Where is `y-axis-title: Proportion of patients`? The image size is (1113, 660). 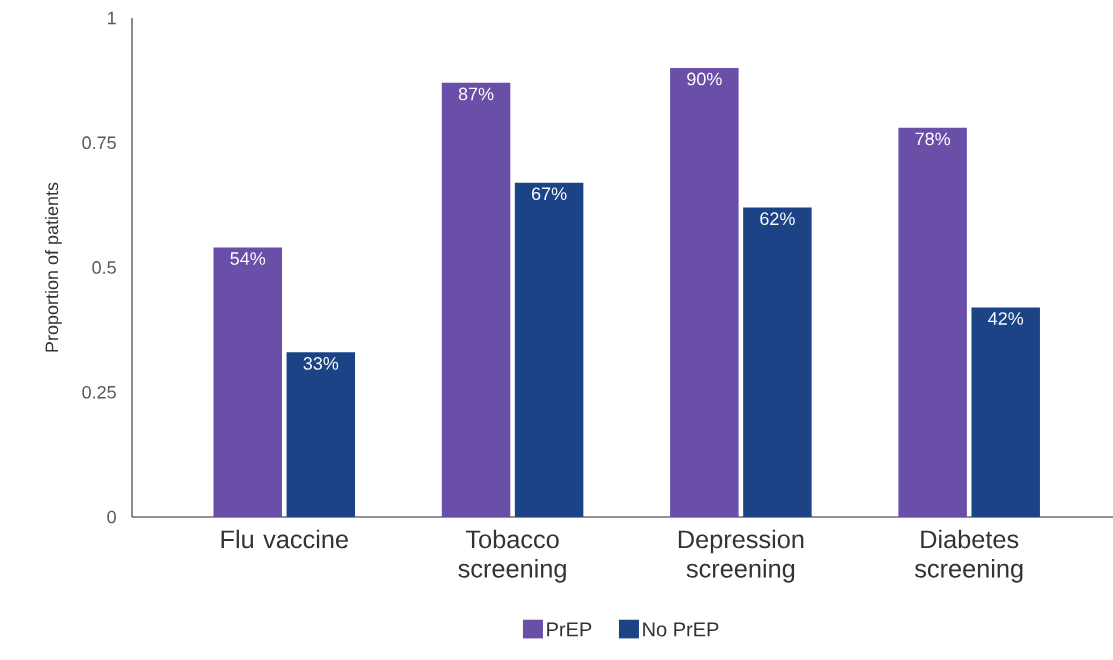 y-axis-title: Proportion of patients is located at coordinates (53, 267).